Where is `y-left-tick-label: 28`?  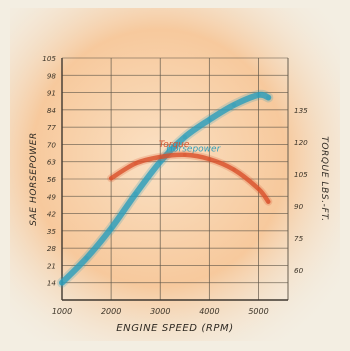 y-left-tick-label: 28 is located at coordinates (52, 248).